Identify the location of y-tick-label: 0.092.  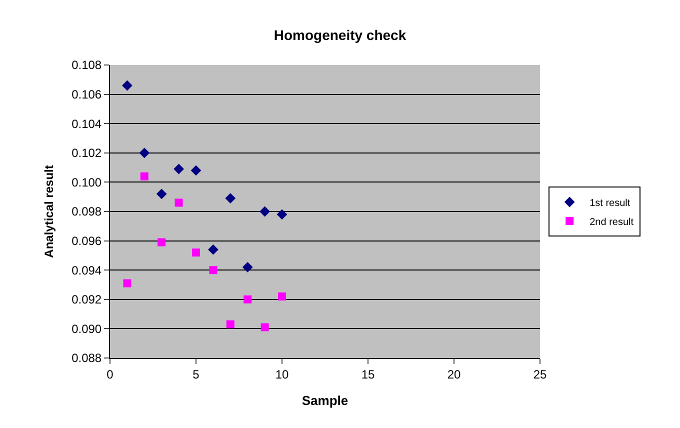
(87, 299).